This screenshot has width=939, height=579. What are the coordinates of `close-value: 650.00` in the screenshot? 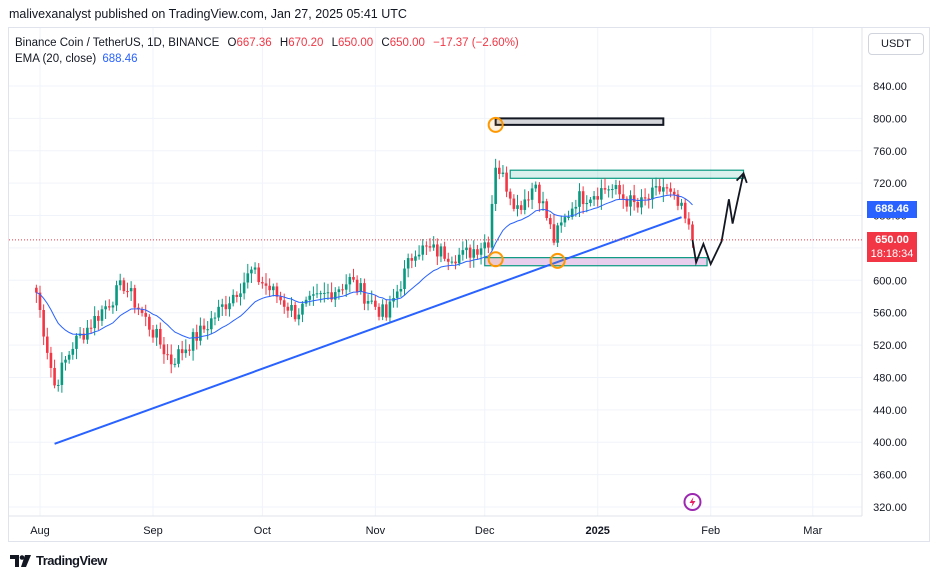 It's located at (407, 43).